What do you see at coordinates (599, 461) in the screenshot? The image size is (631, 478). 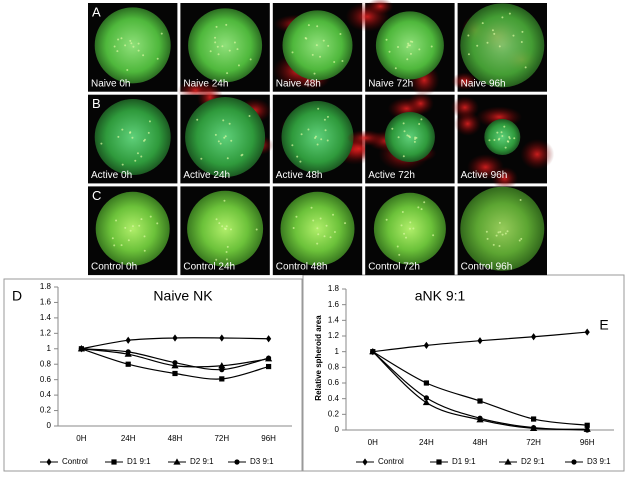 I see `legend-label: D3 9:1` at bounding box center [599, 461].